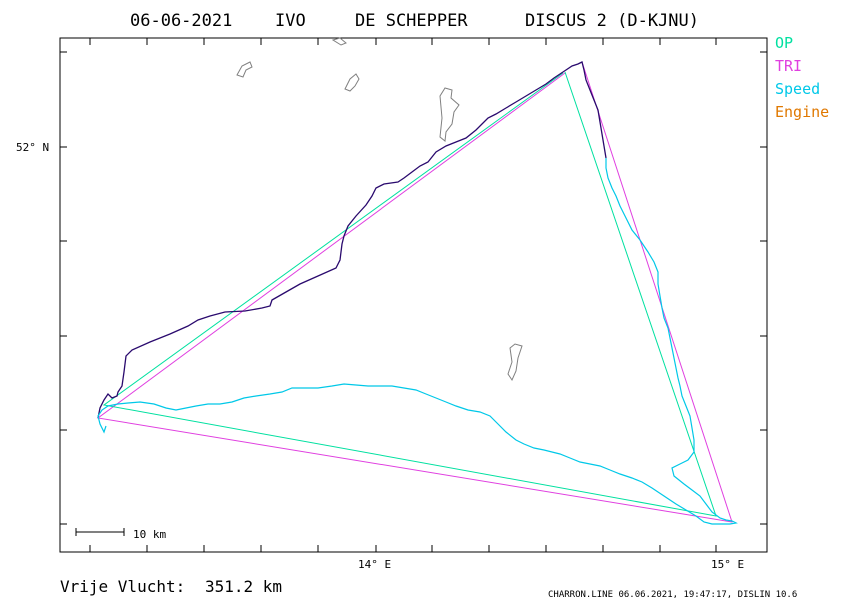 This screenshot has width=853, height=603. I want to click on title-glider: DISCUS 2 (D-KJNU), so click(612, 21).